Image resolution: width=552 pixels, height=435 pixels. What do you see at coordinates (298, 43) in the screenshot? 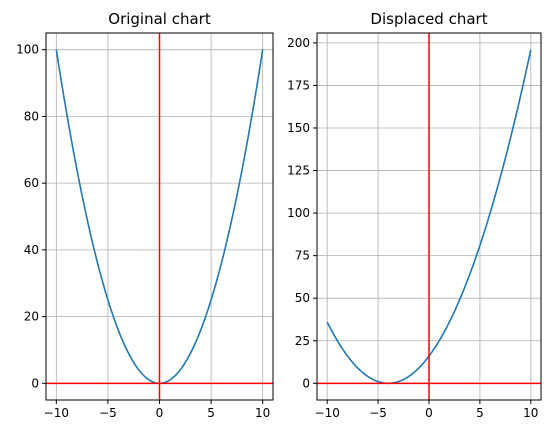
I see `displaced-chart-ytick-label: 200` at bounding box center [298, 43].